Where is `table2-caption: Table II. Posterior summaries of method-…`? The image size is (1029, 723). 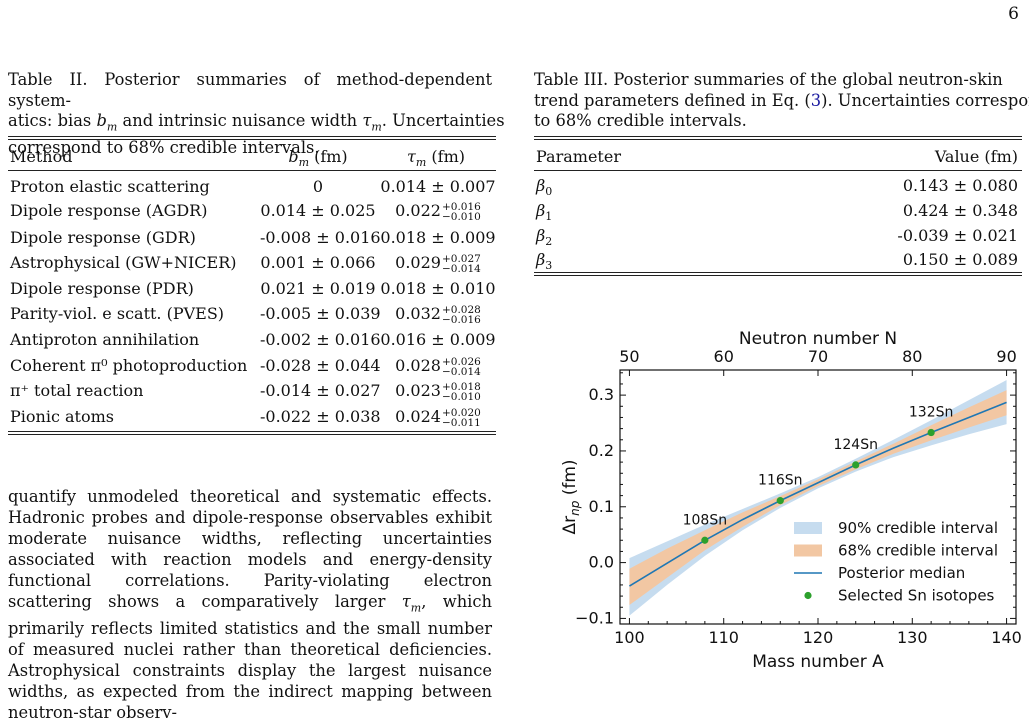
table2-caption: Table II. Posterior summaries of method-… is located at coordinates (256, 114).